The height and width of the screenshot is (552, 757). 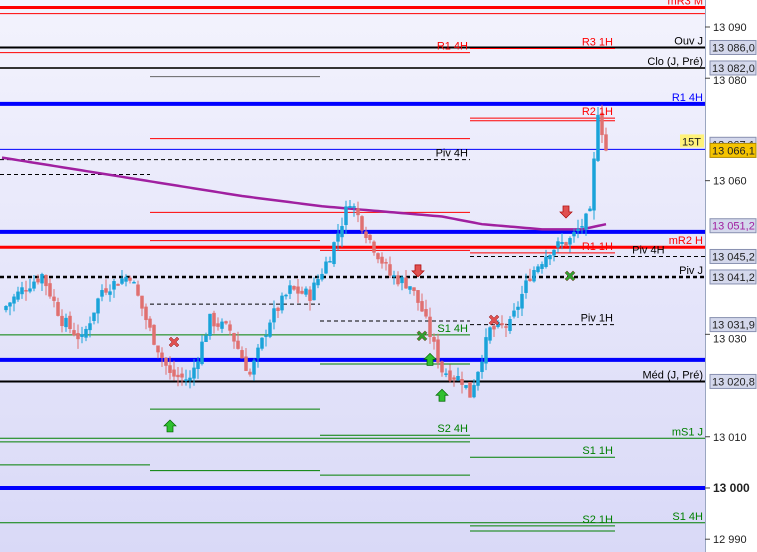 What do you see at coordinates (730, 182) in the screenshot?
I see `axis-tick-label: 13 060` at bounding box center [730, 182].